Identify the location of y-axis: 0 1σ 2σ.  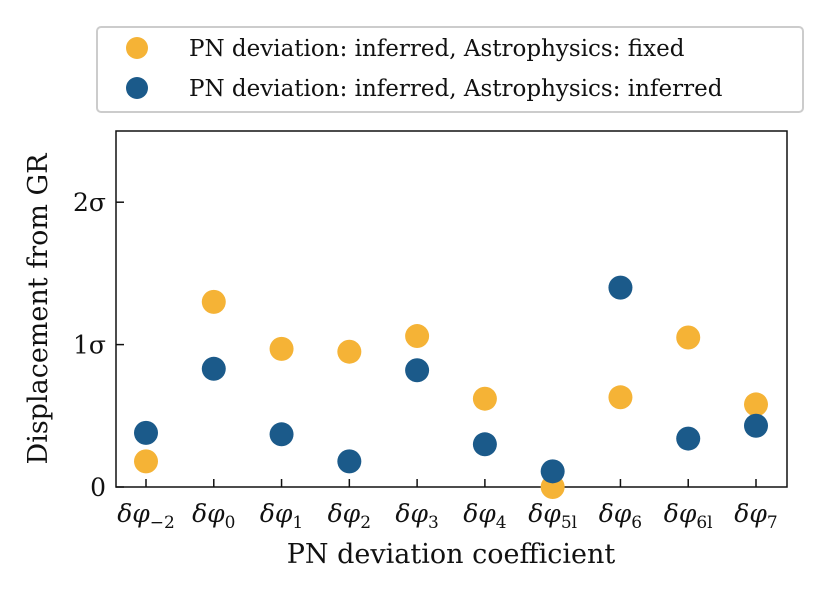
(98, 345).